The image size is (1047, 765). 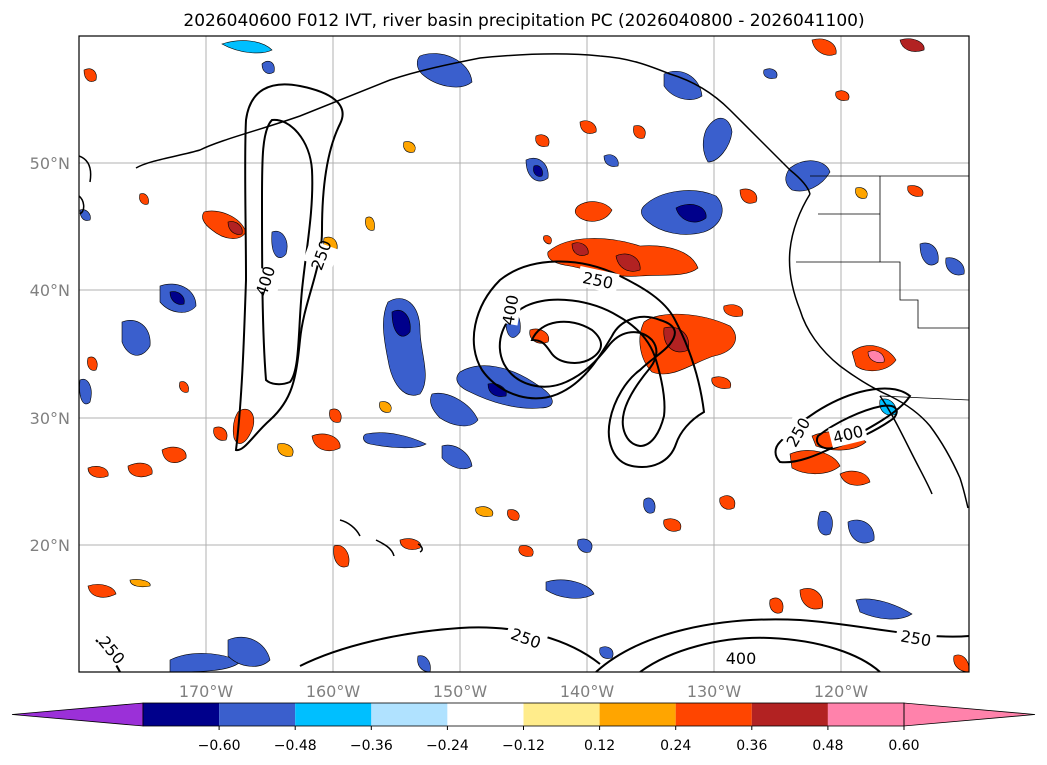 What do you see at coordinates (827, 746) in the screenshot?
I see `colorbar-tick-label: 0.48` at bounding box center [827, 746].